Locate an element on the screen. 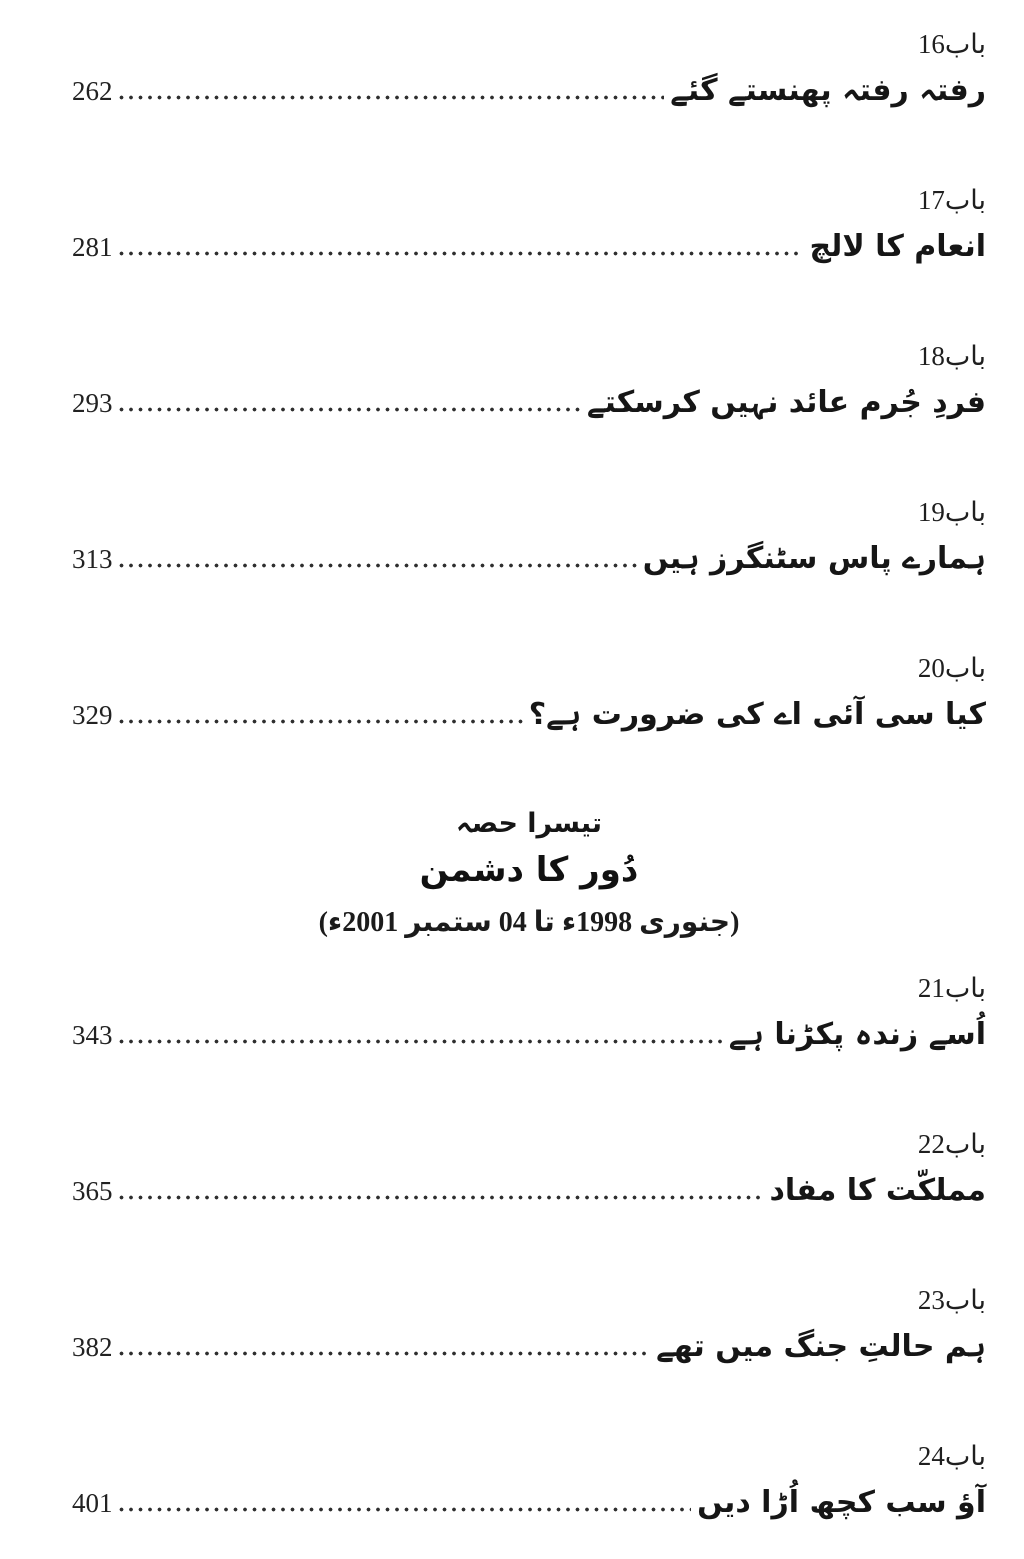  chapter-number: باب24 is located at coordinates (951, 1456).